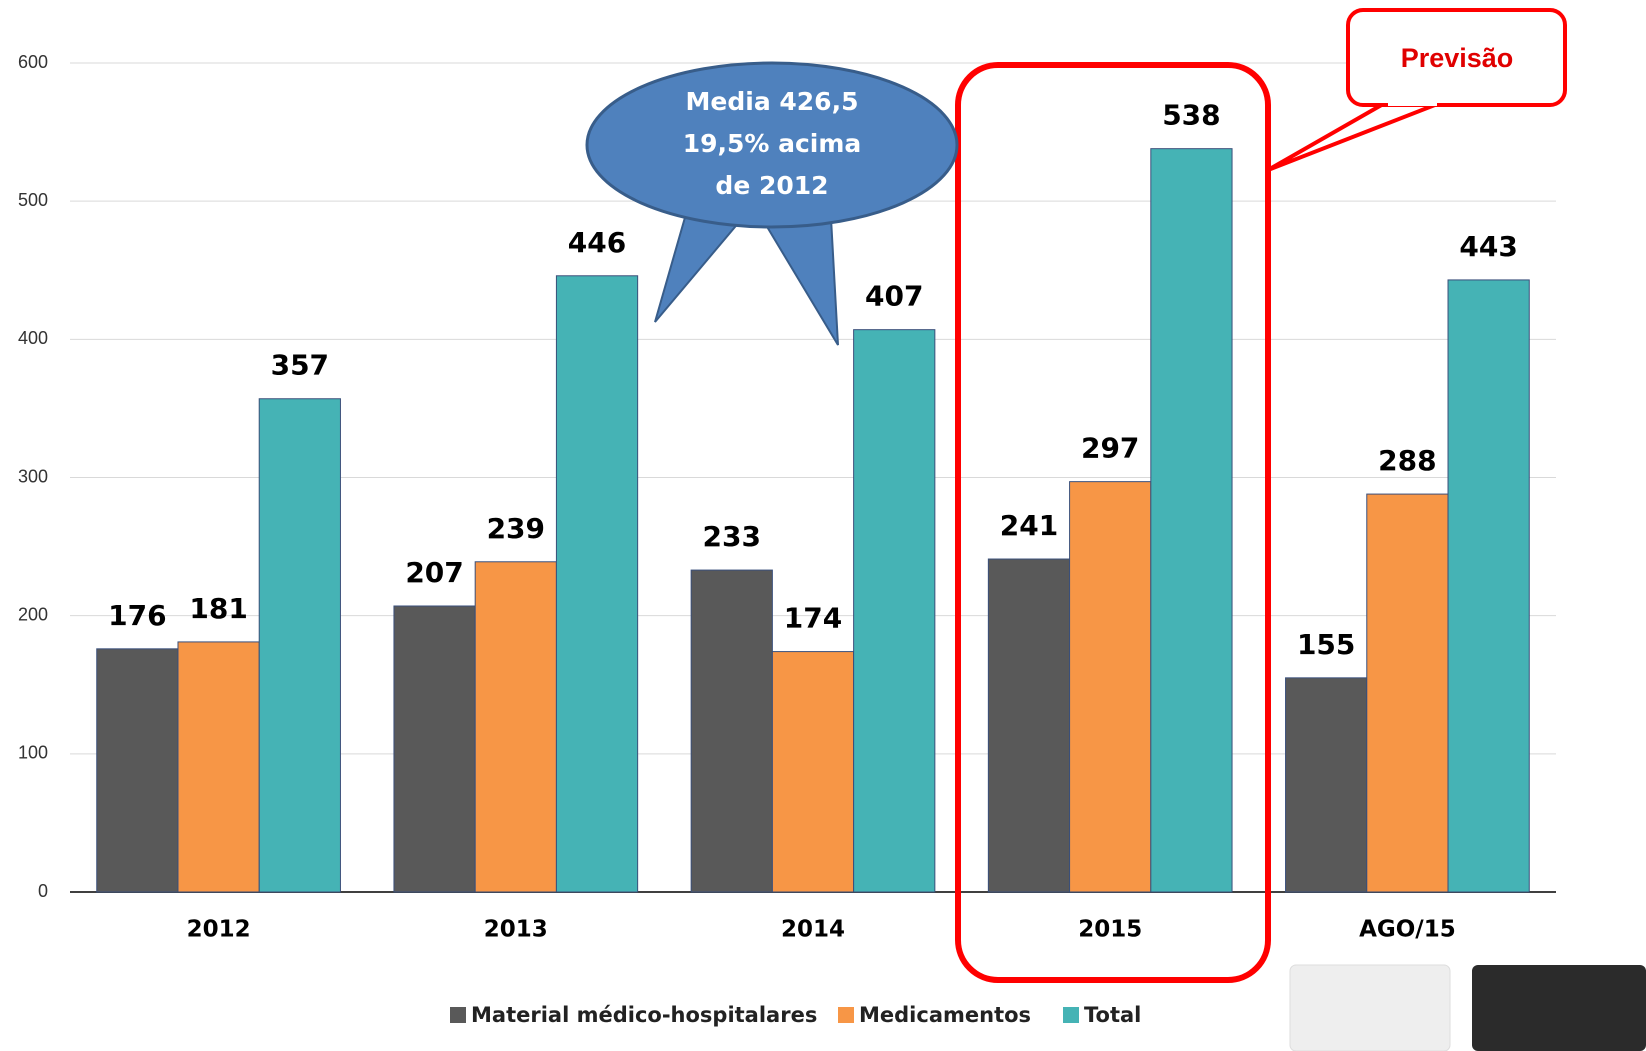 Image resolution: width=1646 pixels, height=1051 pixels. What do you see at coordinates (1191, 115) in the screenshot?
I see `value-label: 538` at bounding box center [1191, 115].